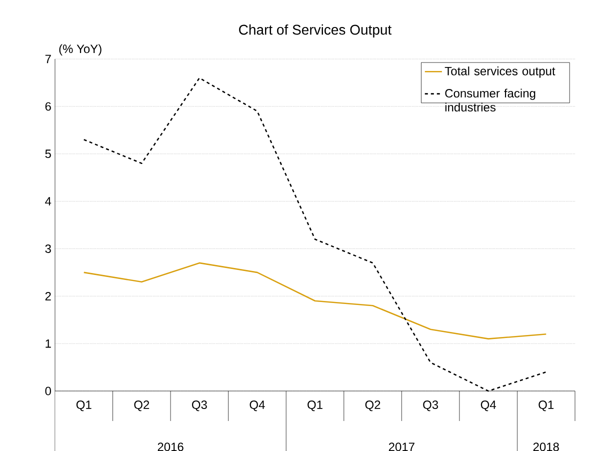 The height and width of the screenshot is (451, 592). I want to click on y-tick-label: 3, so click(48, 248).